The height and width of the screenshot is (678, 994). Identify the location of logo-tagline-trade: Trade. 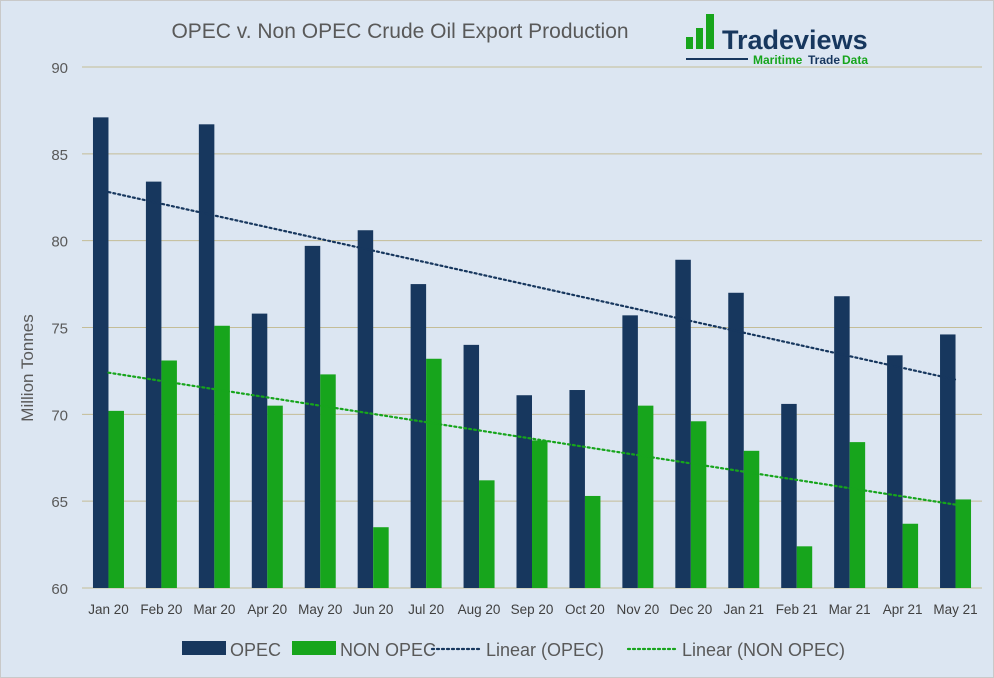
(824, 60).